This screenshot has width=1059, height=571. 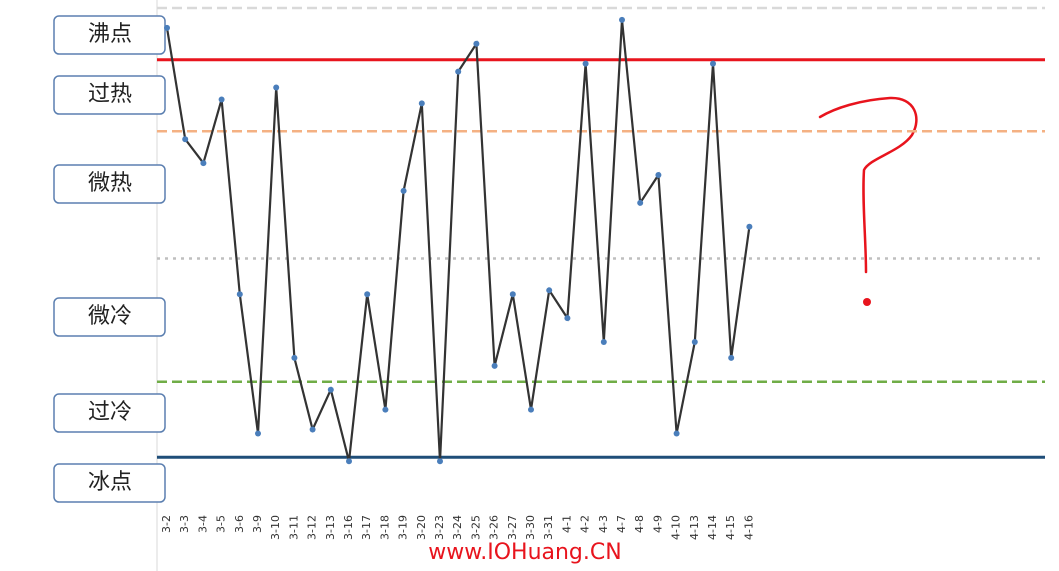 I want to click on question-dot, so click(x=867, y=302).